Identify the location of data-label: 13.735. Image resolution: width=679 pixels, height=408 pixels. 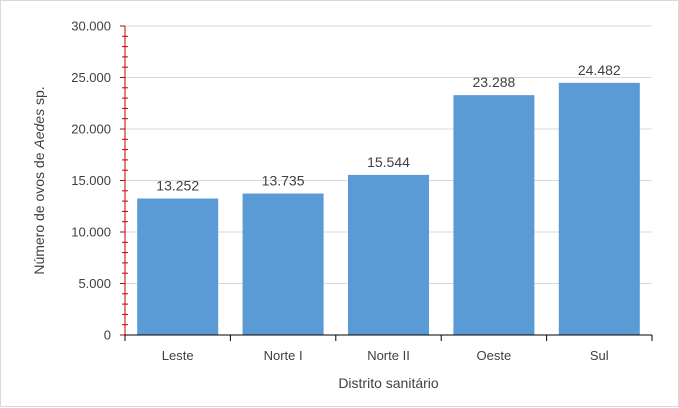
(283, 181).